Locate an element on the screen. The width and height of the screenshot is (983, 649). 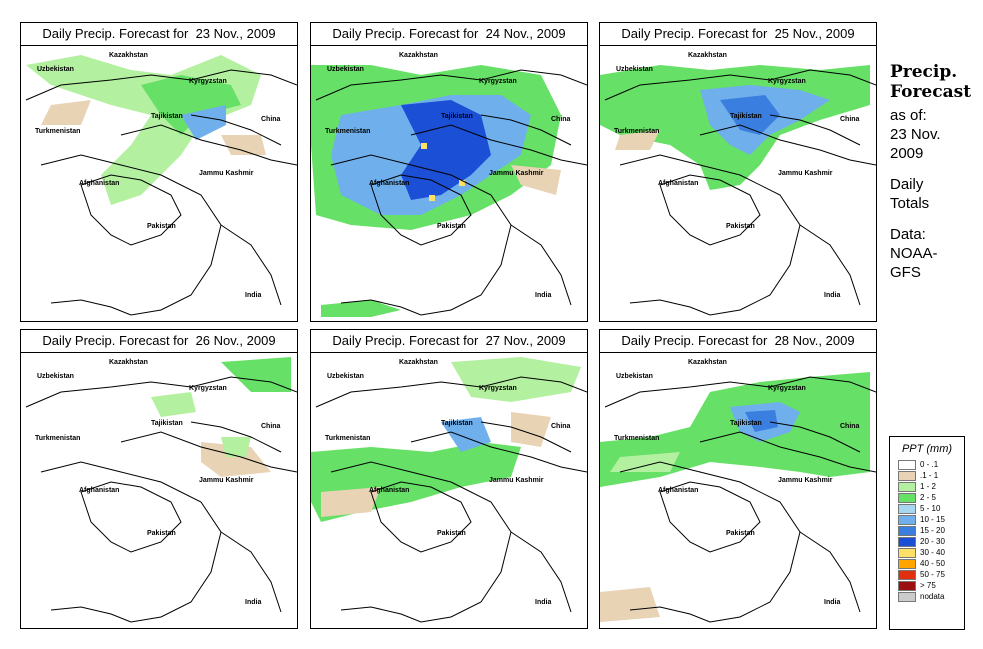
panel-title: Daily Precip. Forecast for 27 Nov., 2009 is located at coordinates (449, 341).